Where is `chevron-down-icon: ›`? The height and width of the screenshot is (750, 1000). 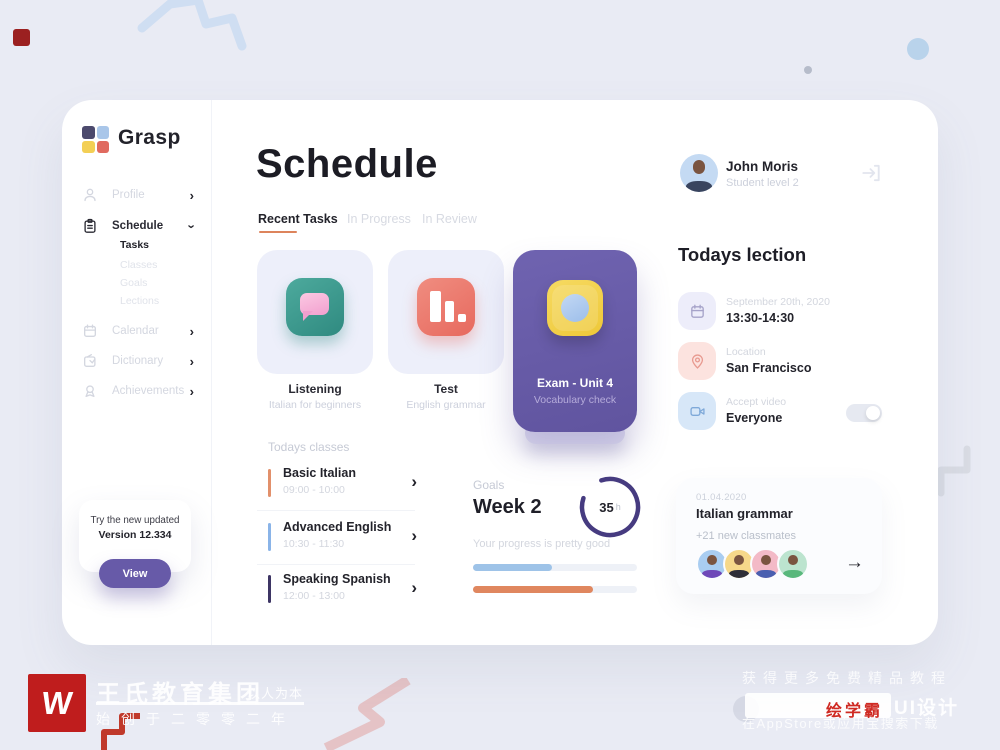 chevron-down-icon: › is located at coordinates (192, 226).